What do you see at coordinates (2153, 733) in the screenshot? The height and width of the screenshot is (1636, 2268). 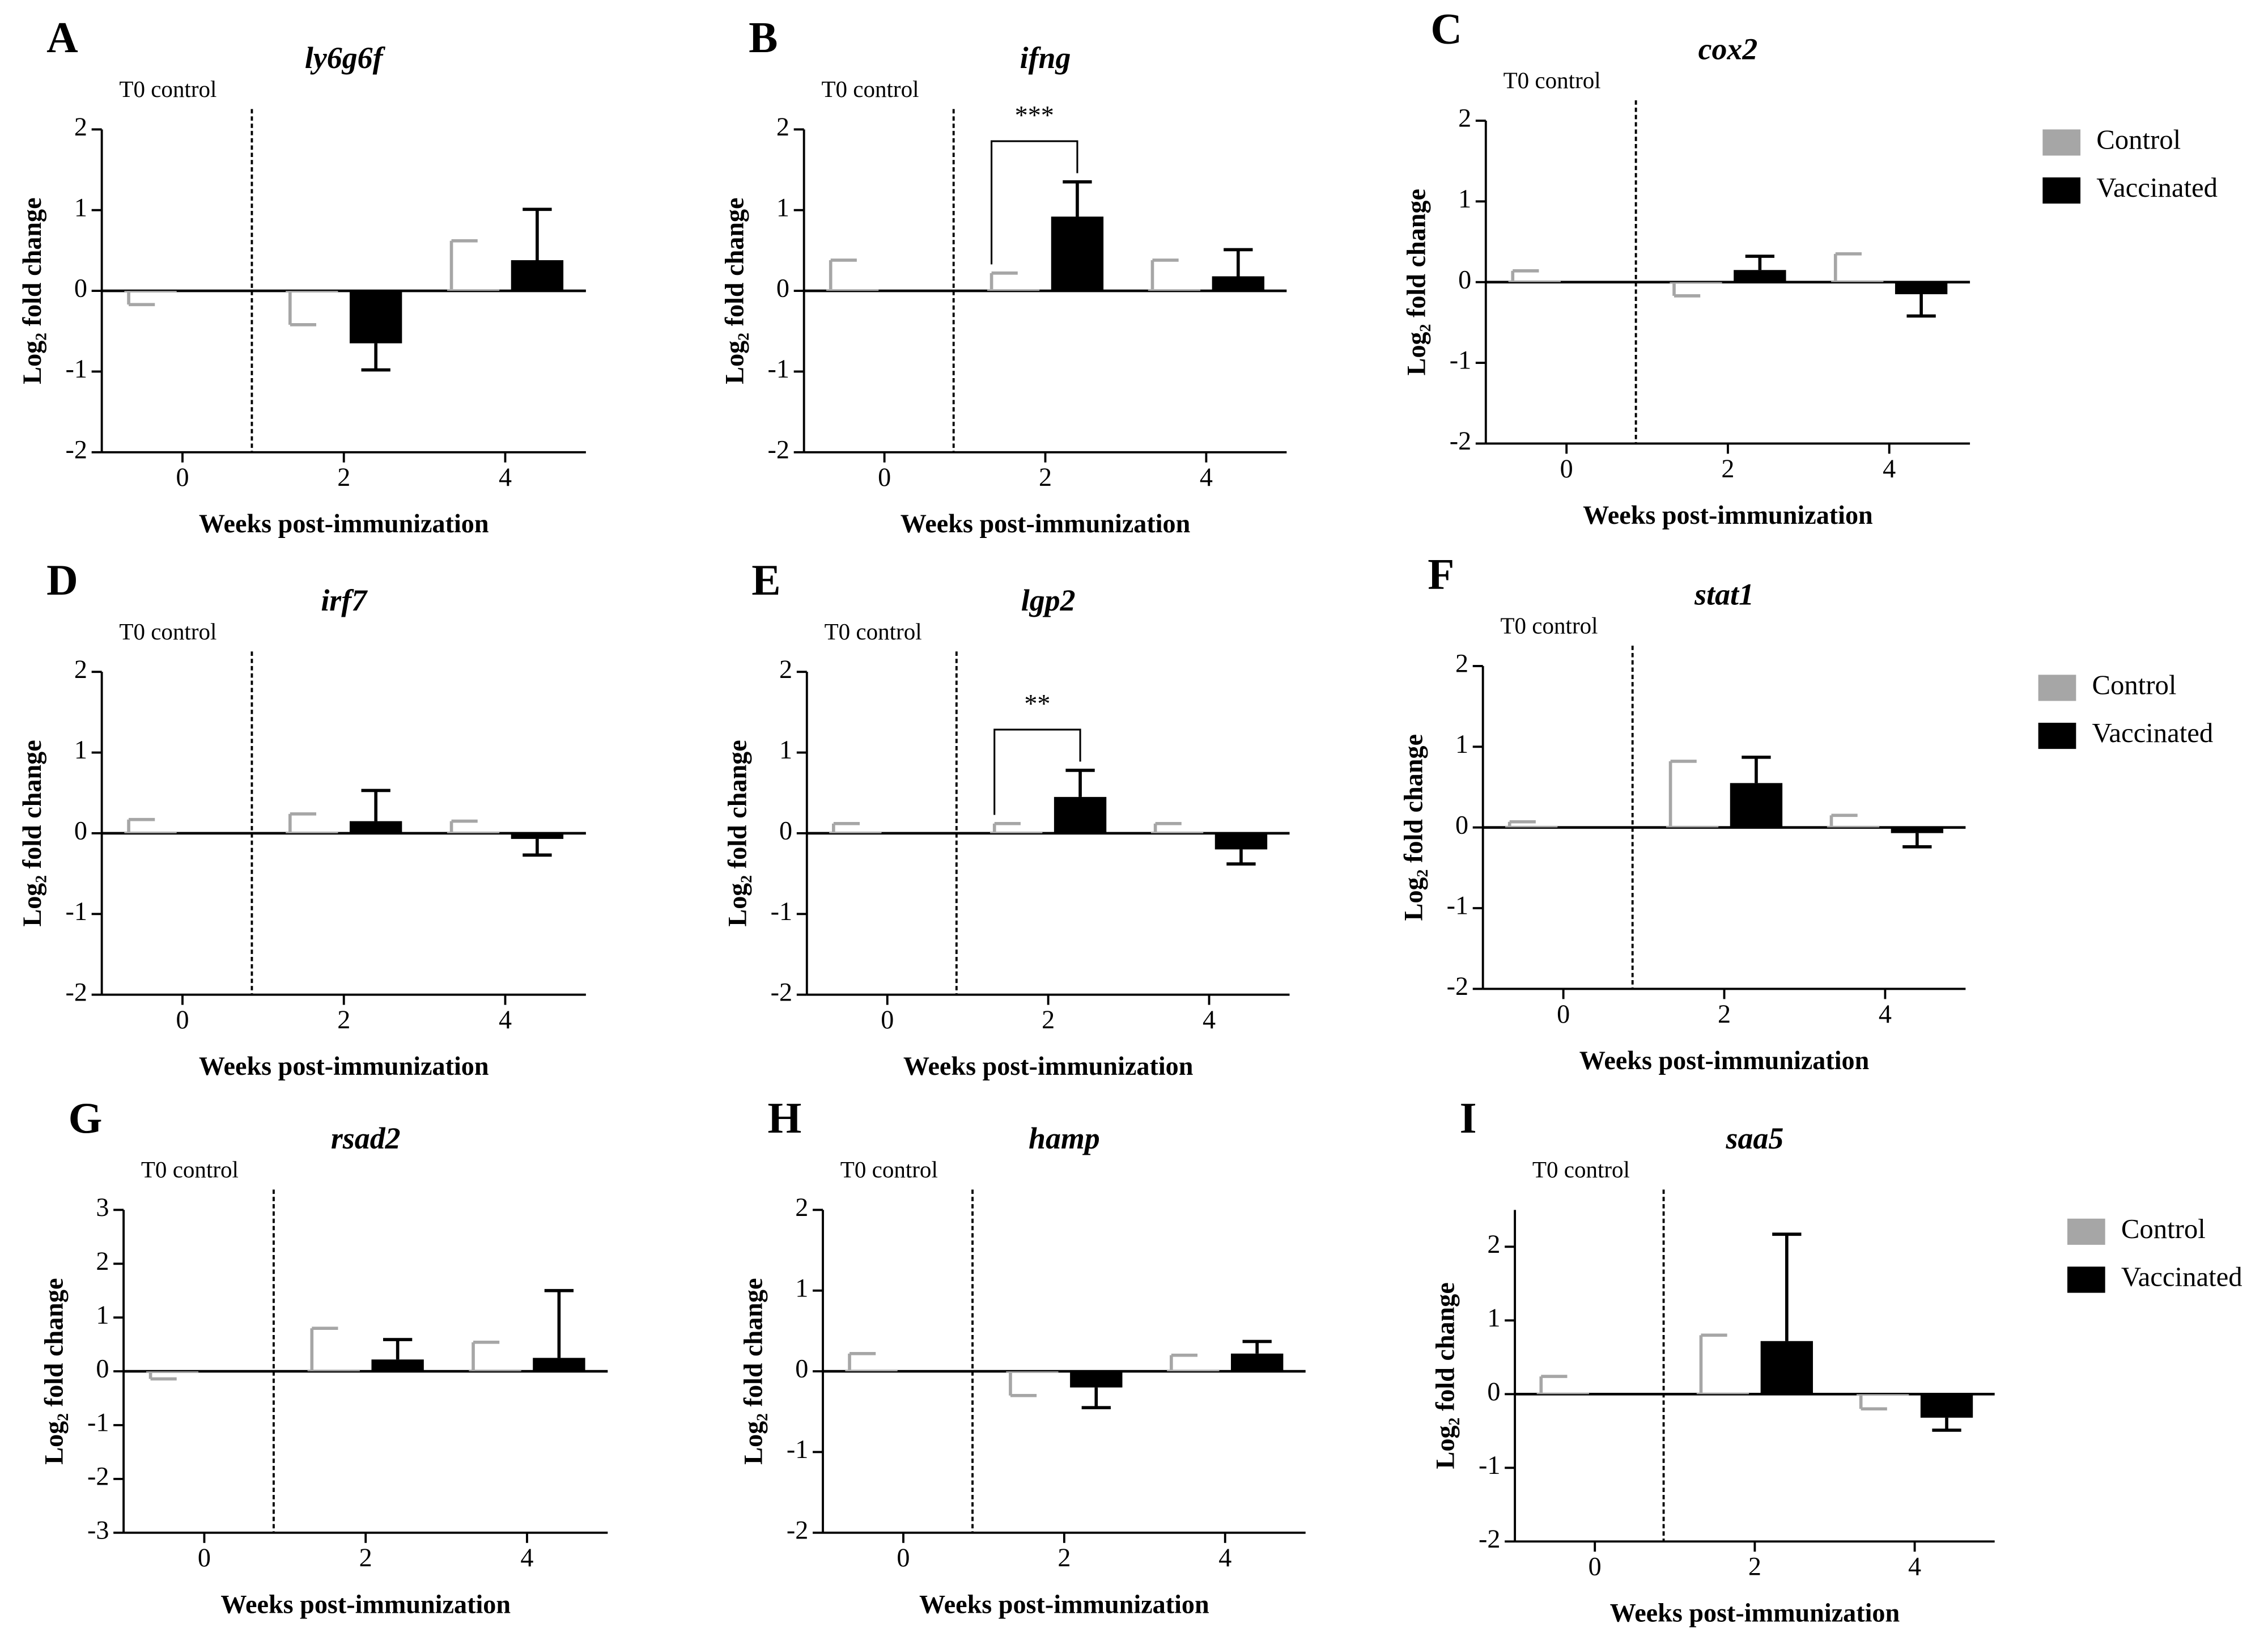 I see `legend-label: Vaccinated` at bounding box center [2153, 733].